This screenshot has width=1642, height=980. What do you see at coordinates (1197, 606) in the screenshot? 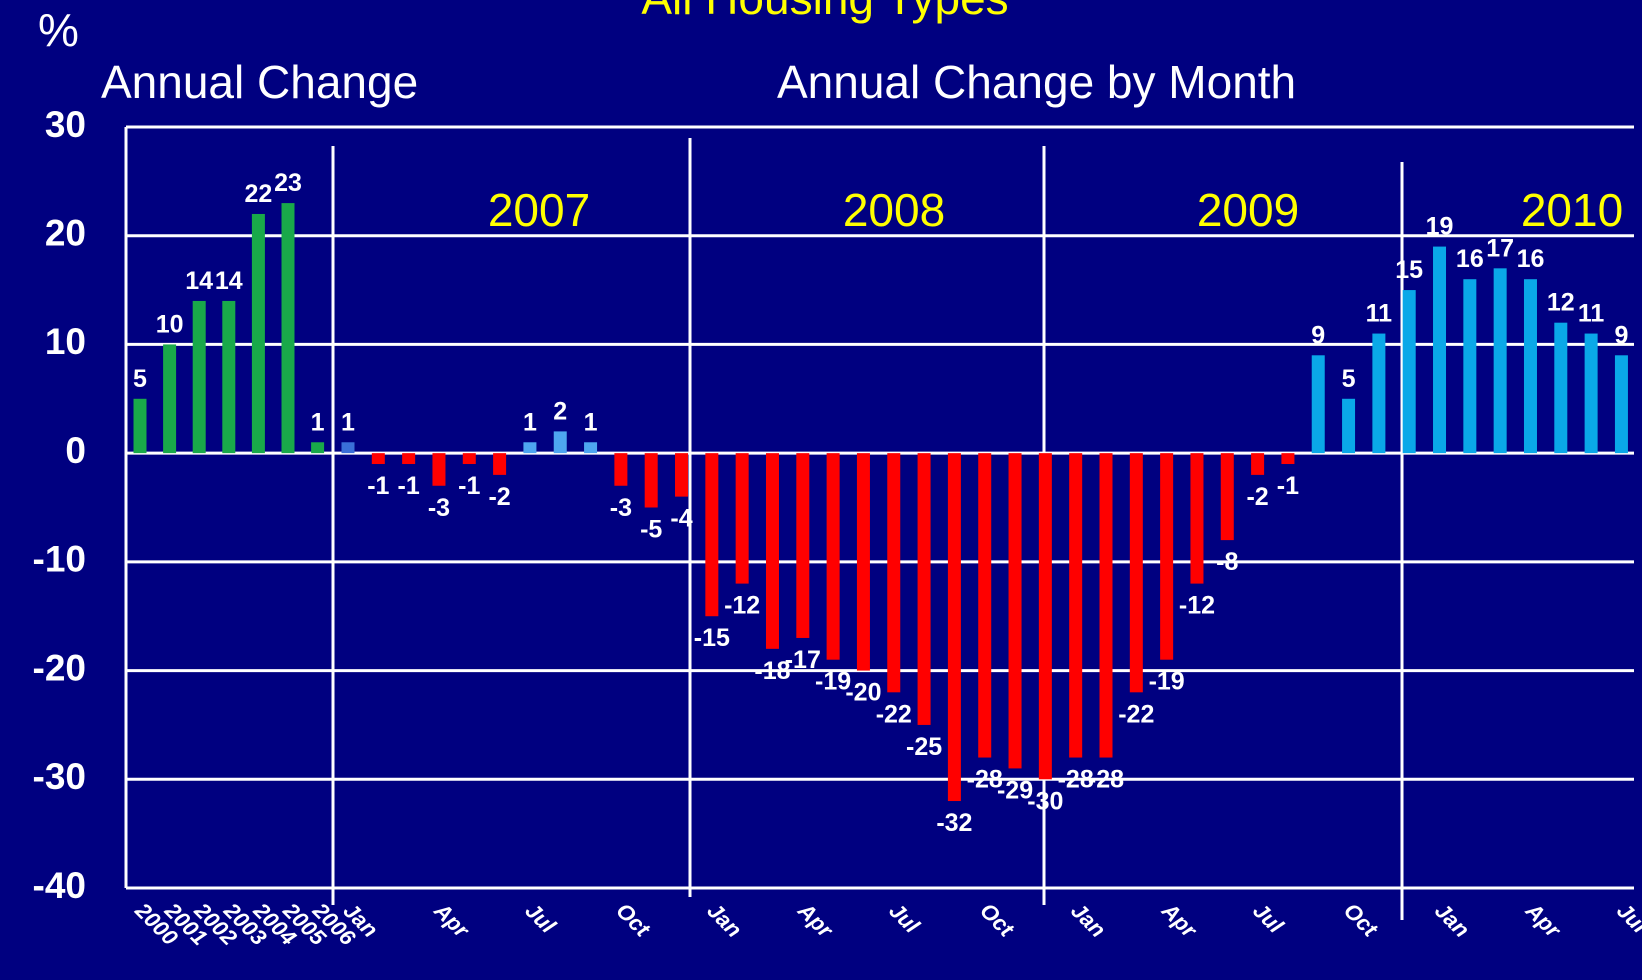
I see `value-label: -12` at bounding box center [1197, 606].